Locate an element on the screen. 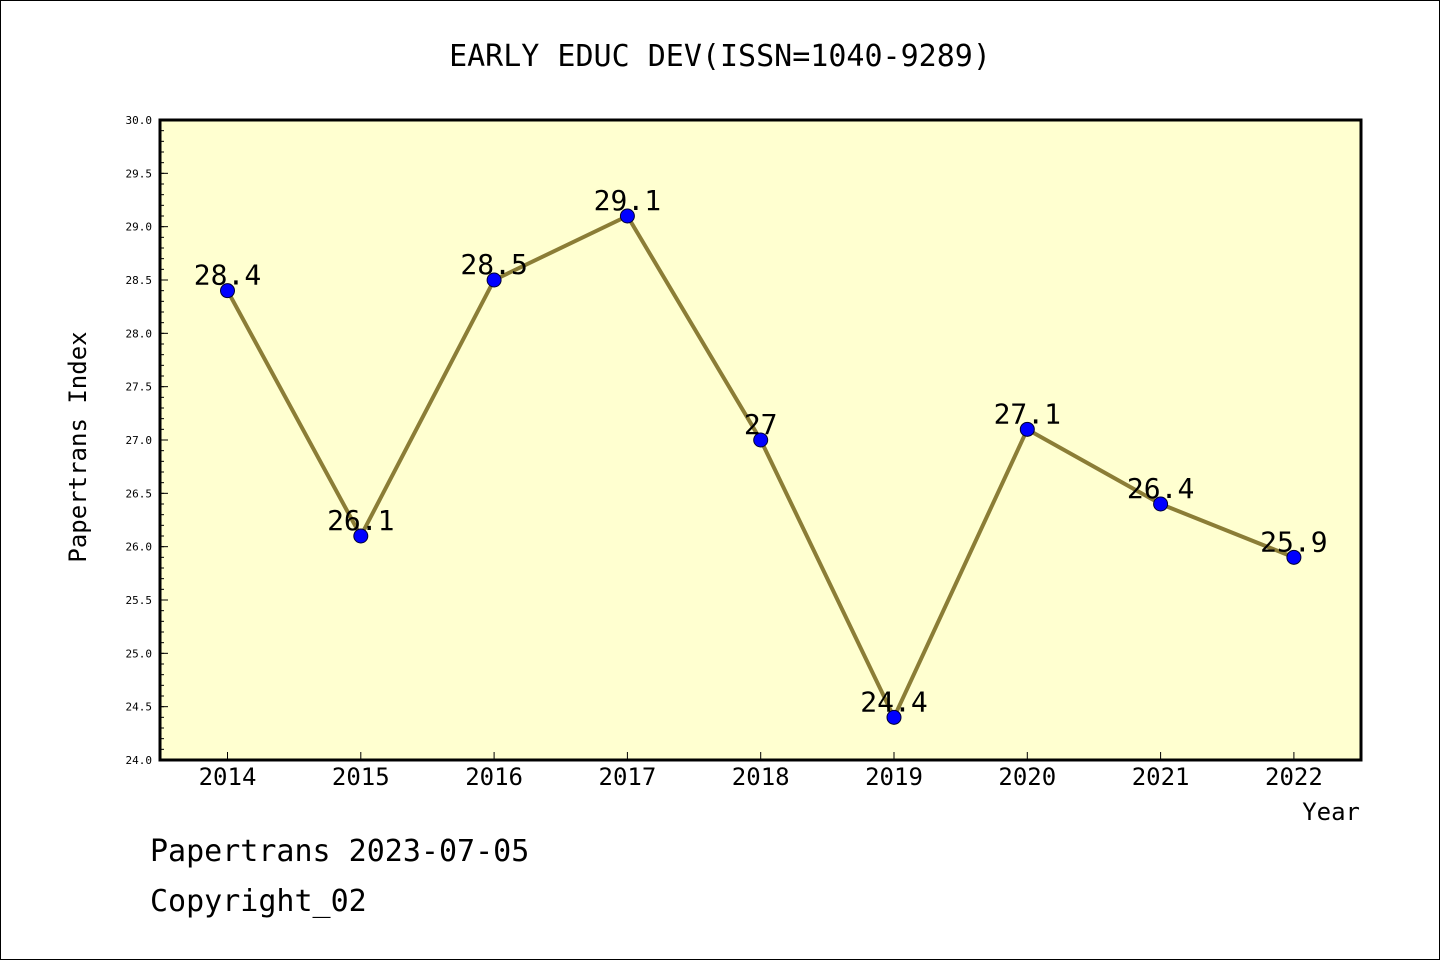  data-label: 27.1 is located at coordinates (1027, 413).